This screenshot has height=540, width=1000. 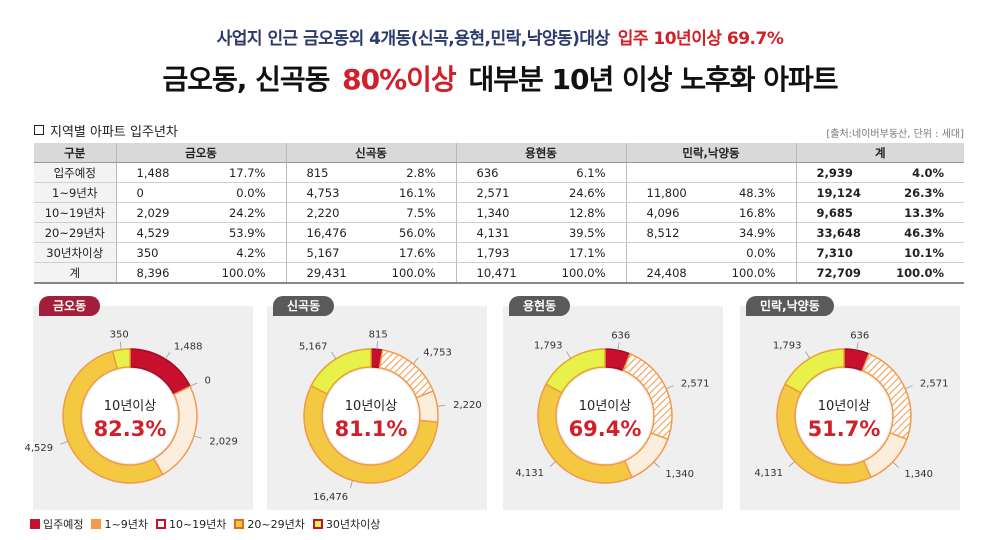 What do you see at coordinates (498, 273) in the screenshot?
I see `table-cell: 10,471` at bounding box center [498, 273].